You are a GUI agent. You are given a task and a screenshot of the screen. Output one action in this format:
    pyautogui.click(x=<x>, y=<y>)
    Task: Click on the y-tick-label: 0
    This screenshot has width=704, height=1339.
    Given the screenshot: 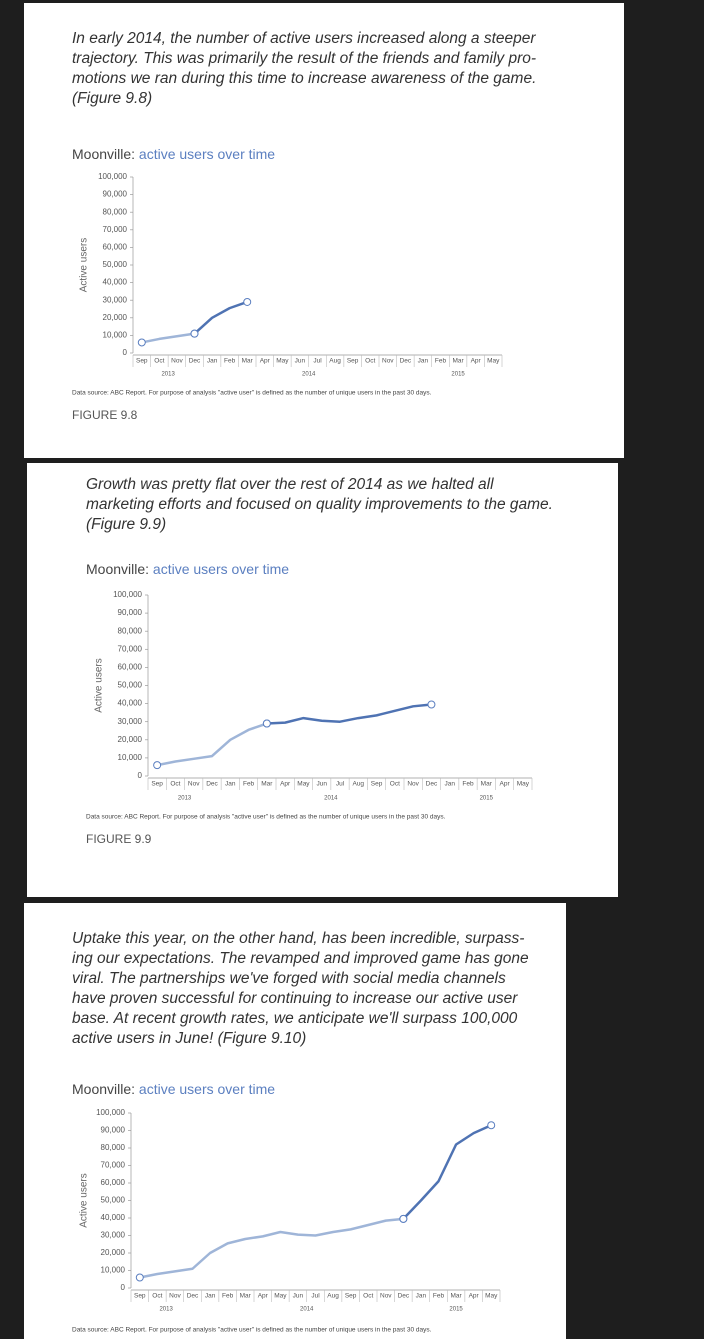 What is the action you would take?
    pyautogui.click(x=125, y=352)
    